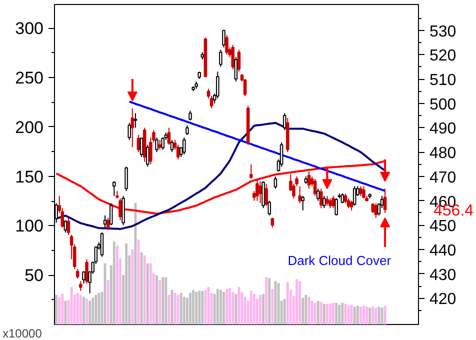 This screenshot has width=476, height=340. I want to click on y-tick-label: 450, so click(443, 227).